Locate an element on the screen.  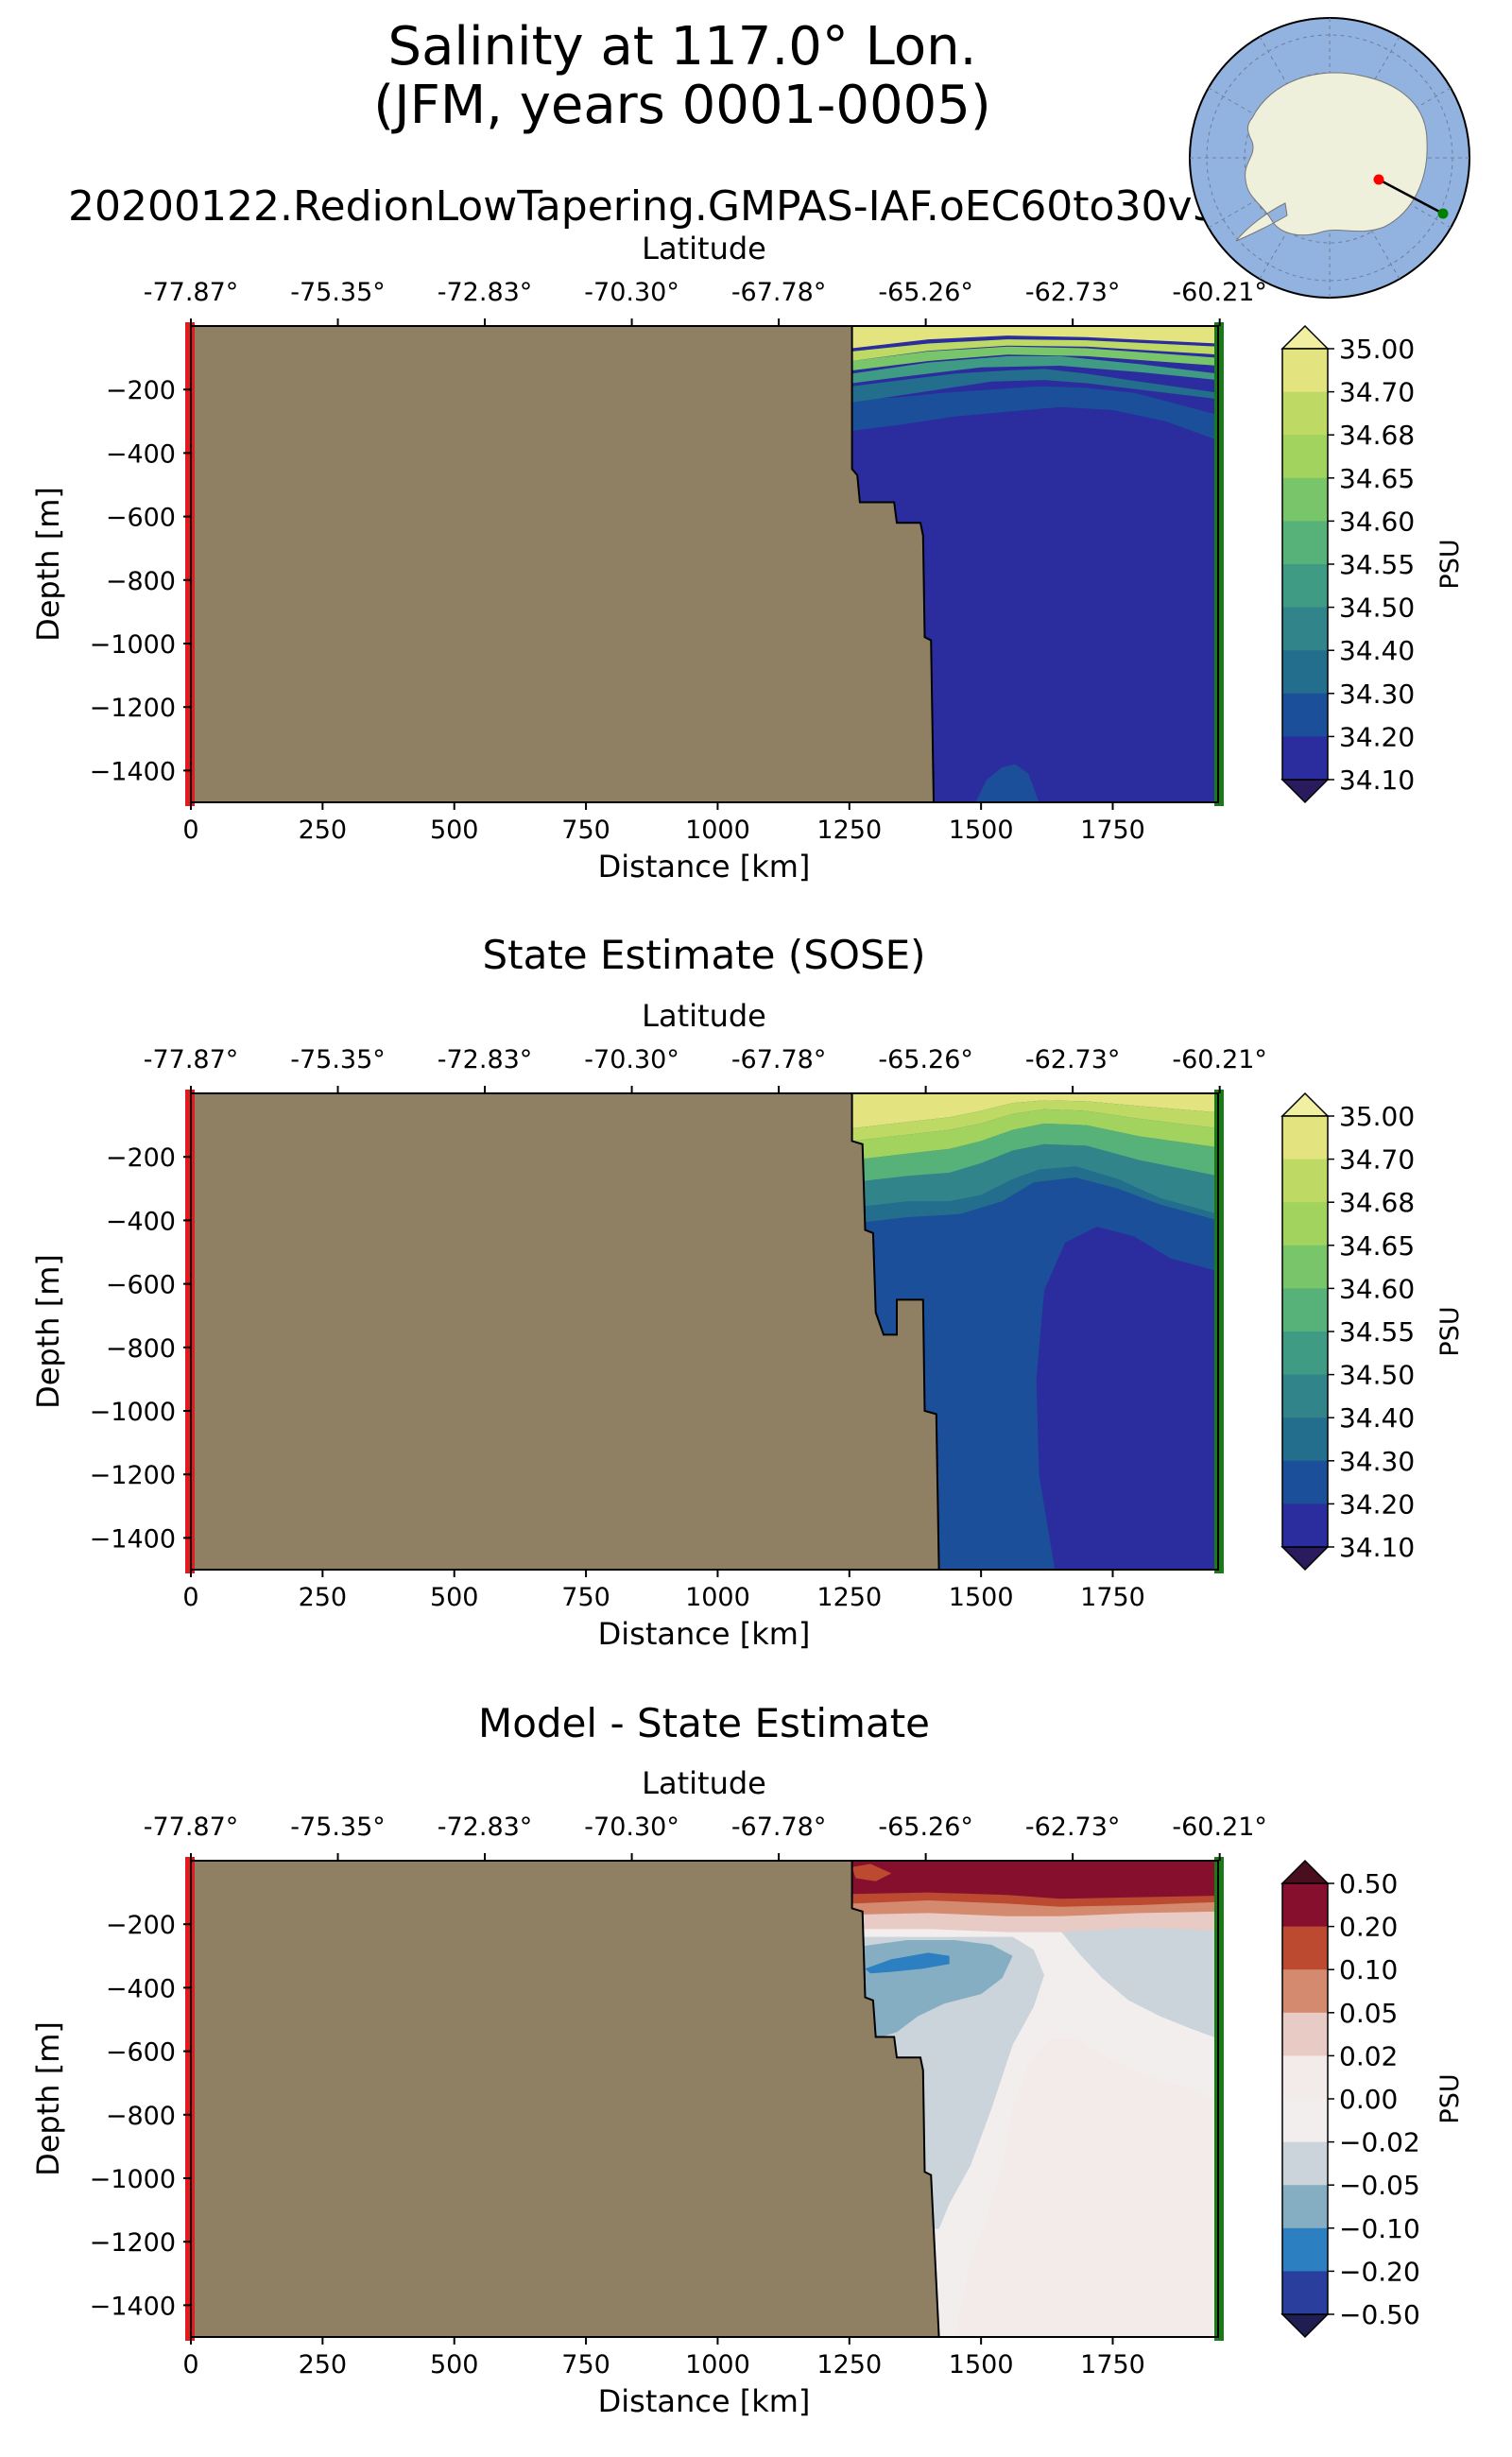
x-tick-label: 250 is located at coordinates (323, 2365).